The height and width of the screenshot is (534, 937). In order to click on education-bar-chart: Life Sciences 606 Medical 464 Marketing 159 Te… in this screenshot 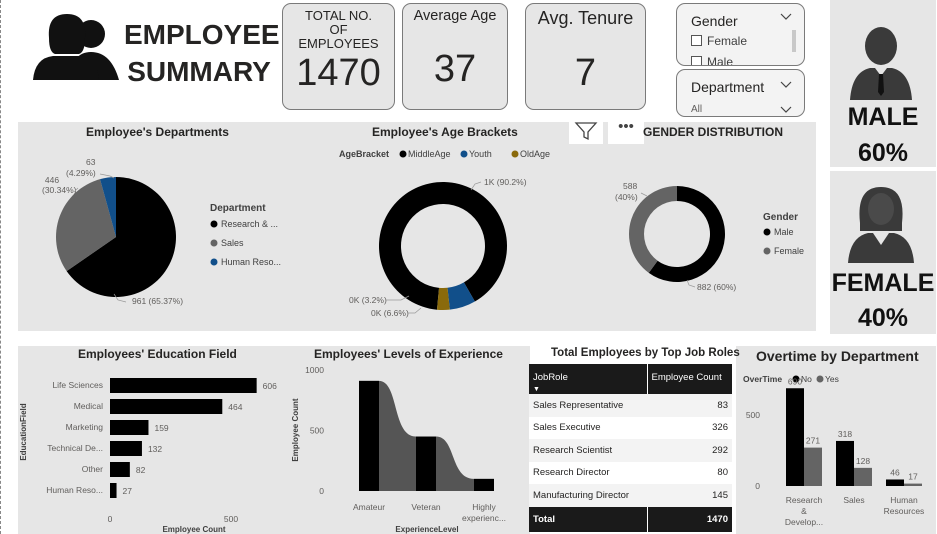, I will do `click(160, 448)`.